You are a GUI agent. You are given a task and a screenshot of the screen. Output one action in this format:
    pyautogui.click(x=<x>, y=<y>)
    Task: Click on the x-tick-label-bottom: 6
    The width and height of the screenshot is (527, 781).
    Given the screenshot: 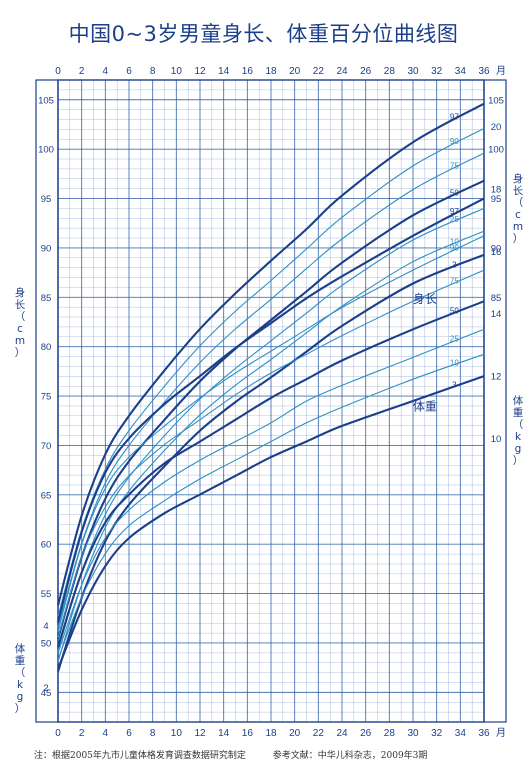 What is the action you would take?
    pyautogui.click(x=129, y=733)
    